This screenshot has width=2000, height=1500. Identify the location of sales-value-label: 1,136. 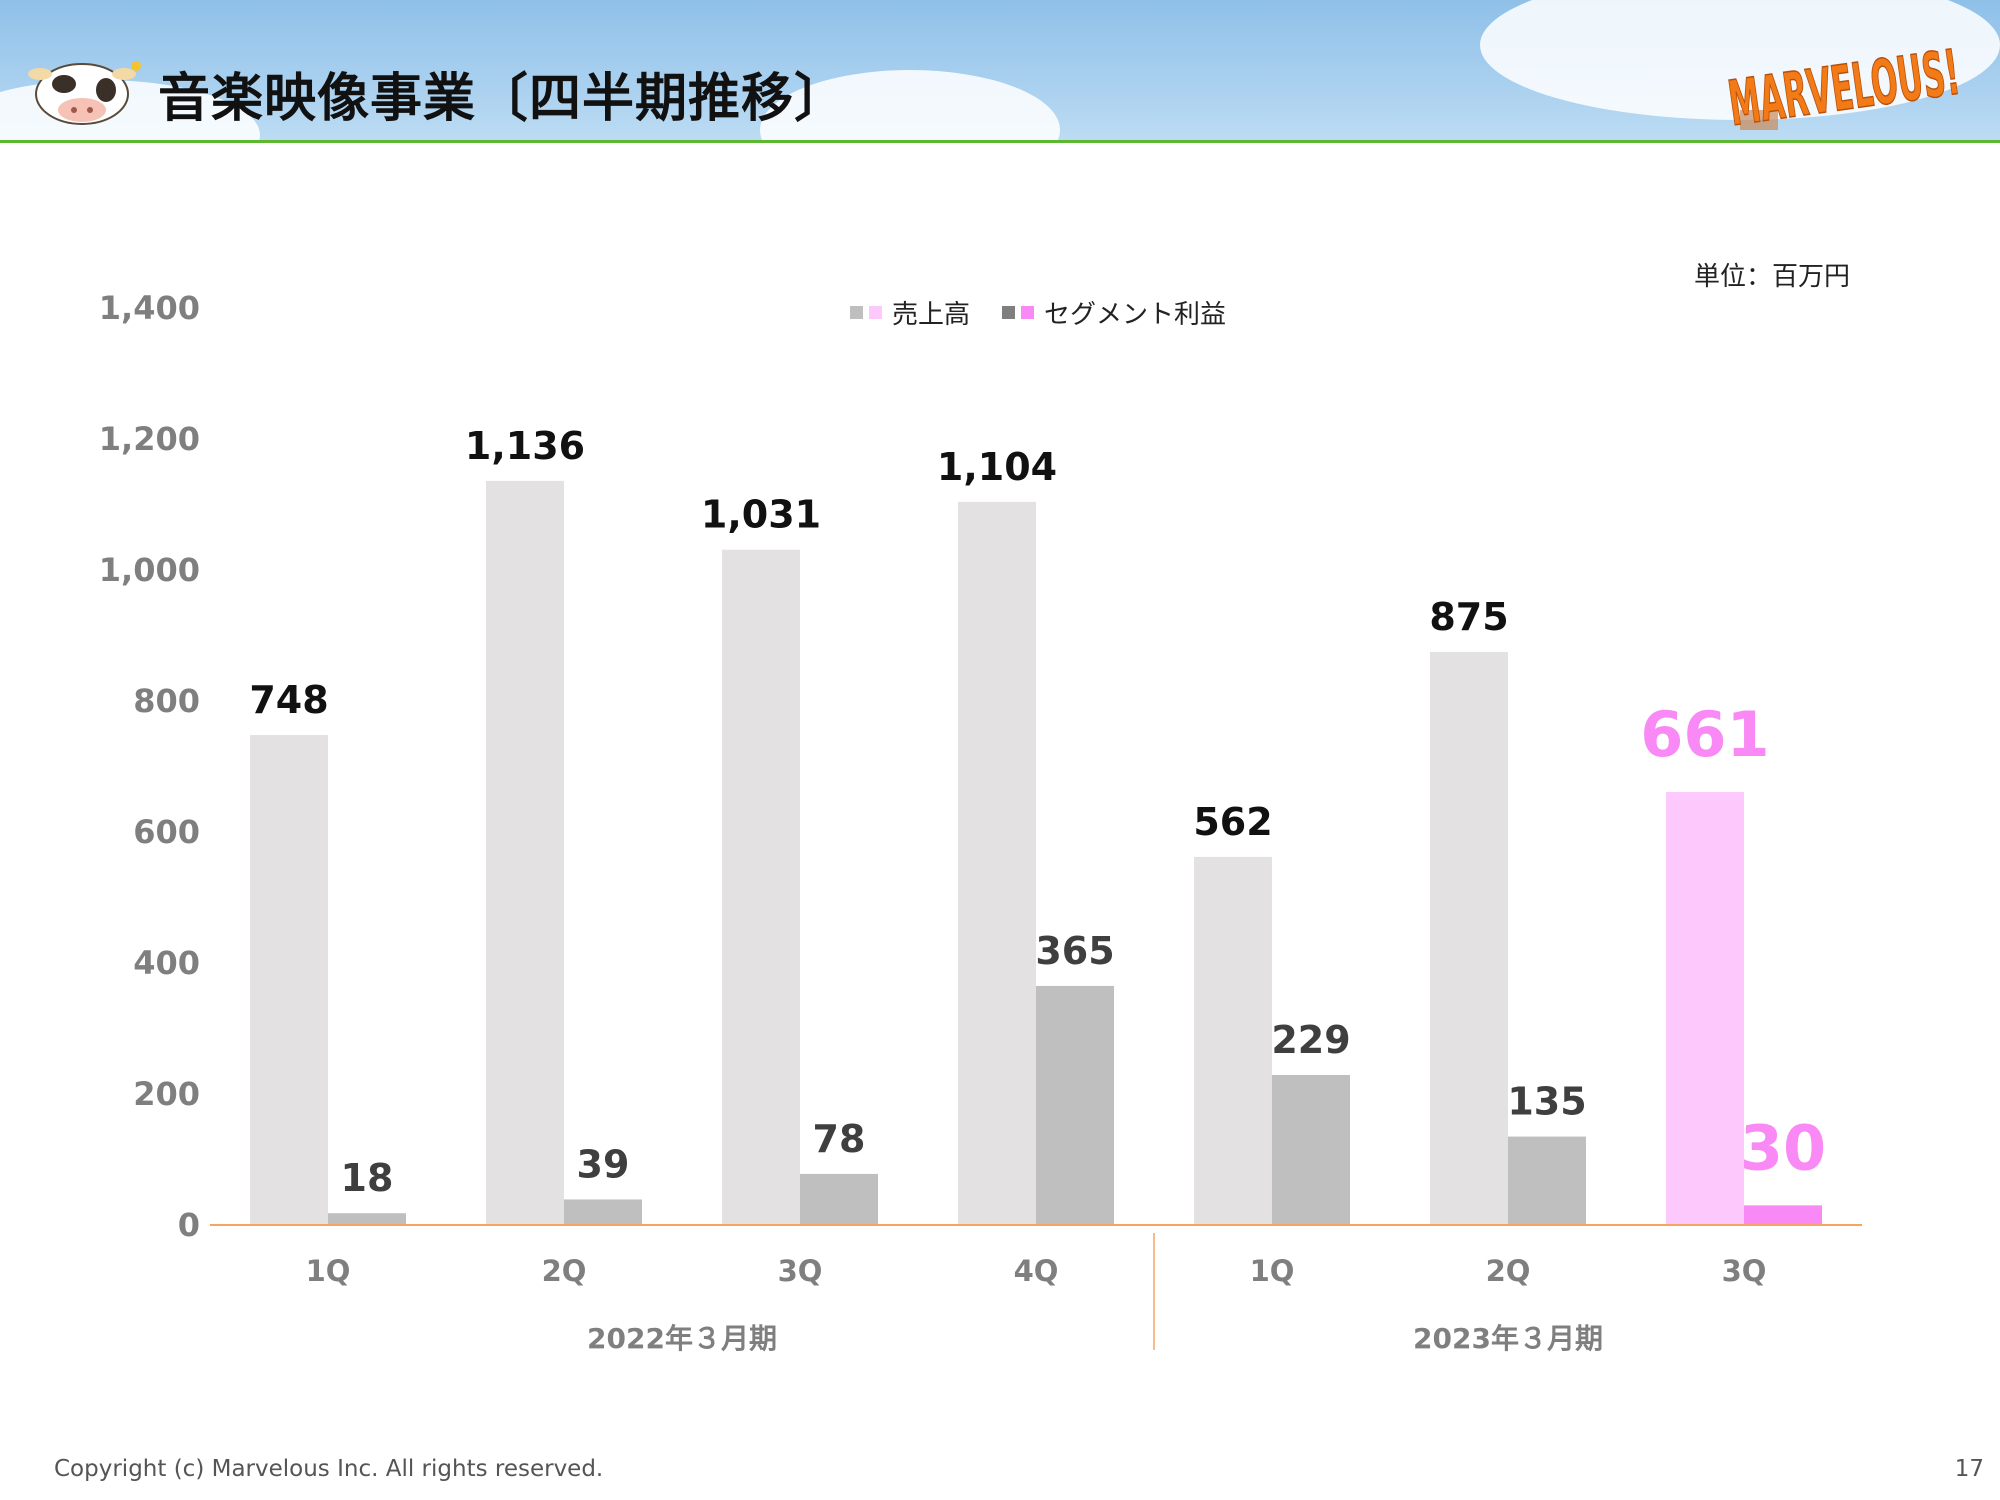
(525, 446).